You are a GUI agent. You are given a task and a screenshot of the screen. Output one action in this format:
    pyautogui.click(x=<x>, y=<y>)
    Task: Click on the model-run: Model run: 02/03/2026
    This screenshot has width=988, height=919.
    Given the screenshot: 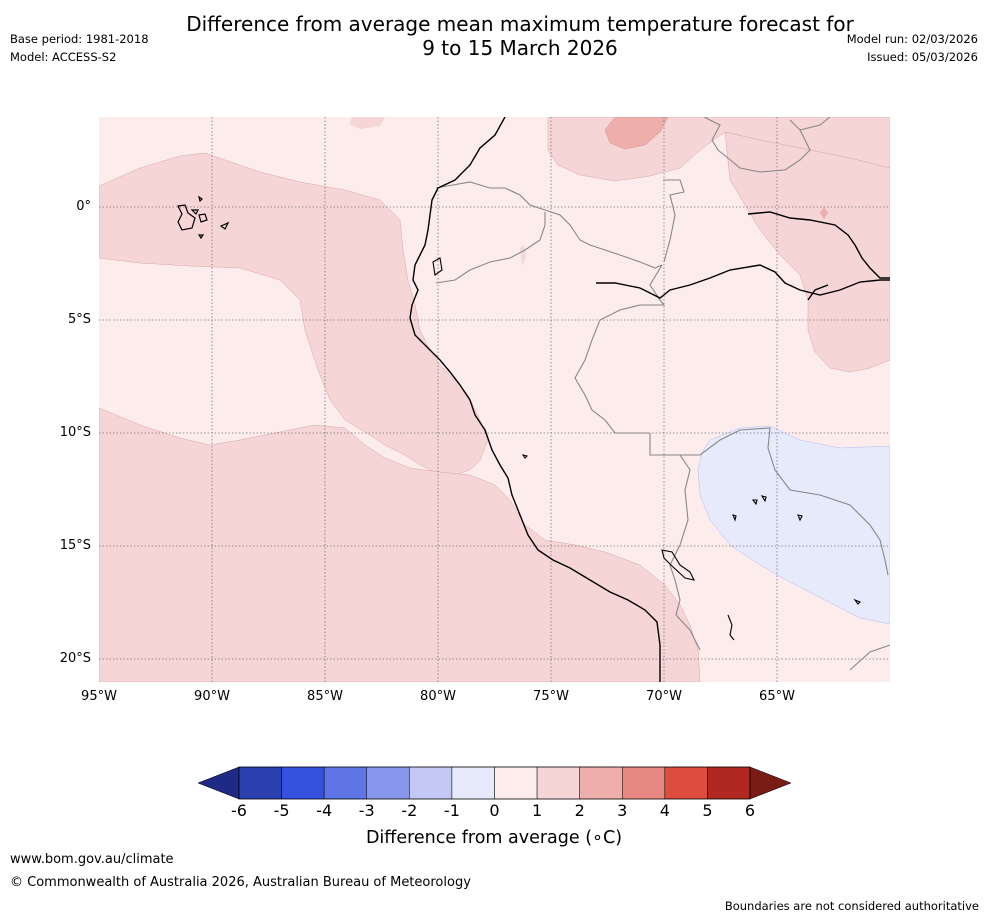 What is the action you would take?
    pyautogui.click(x=912, y=39)
    